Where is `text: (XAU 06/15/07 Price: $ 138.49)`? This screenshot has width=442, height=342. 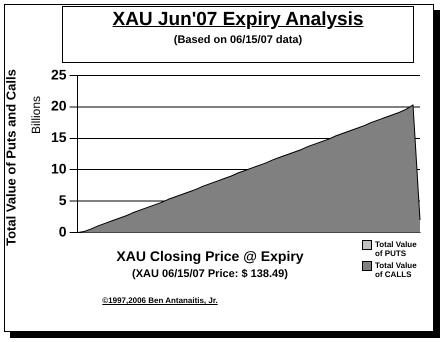
text: (XAU 06/15/07 Price: $ 138.49) is located at coordinates (210, 274).